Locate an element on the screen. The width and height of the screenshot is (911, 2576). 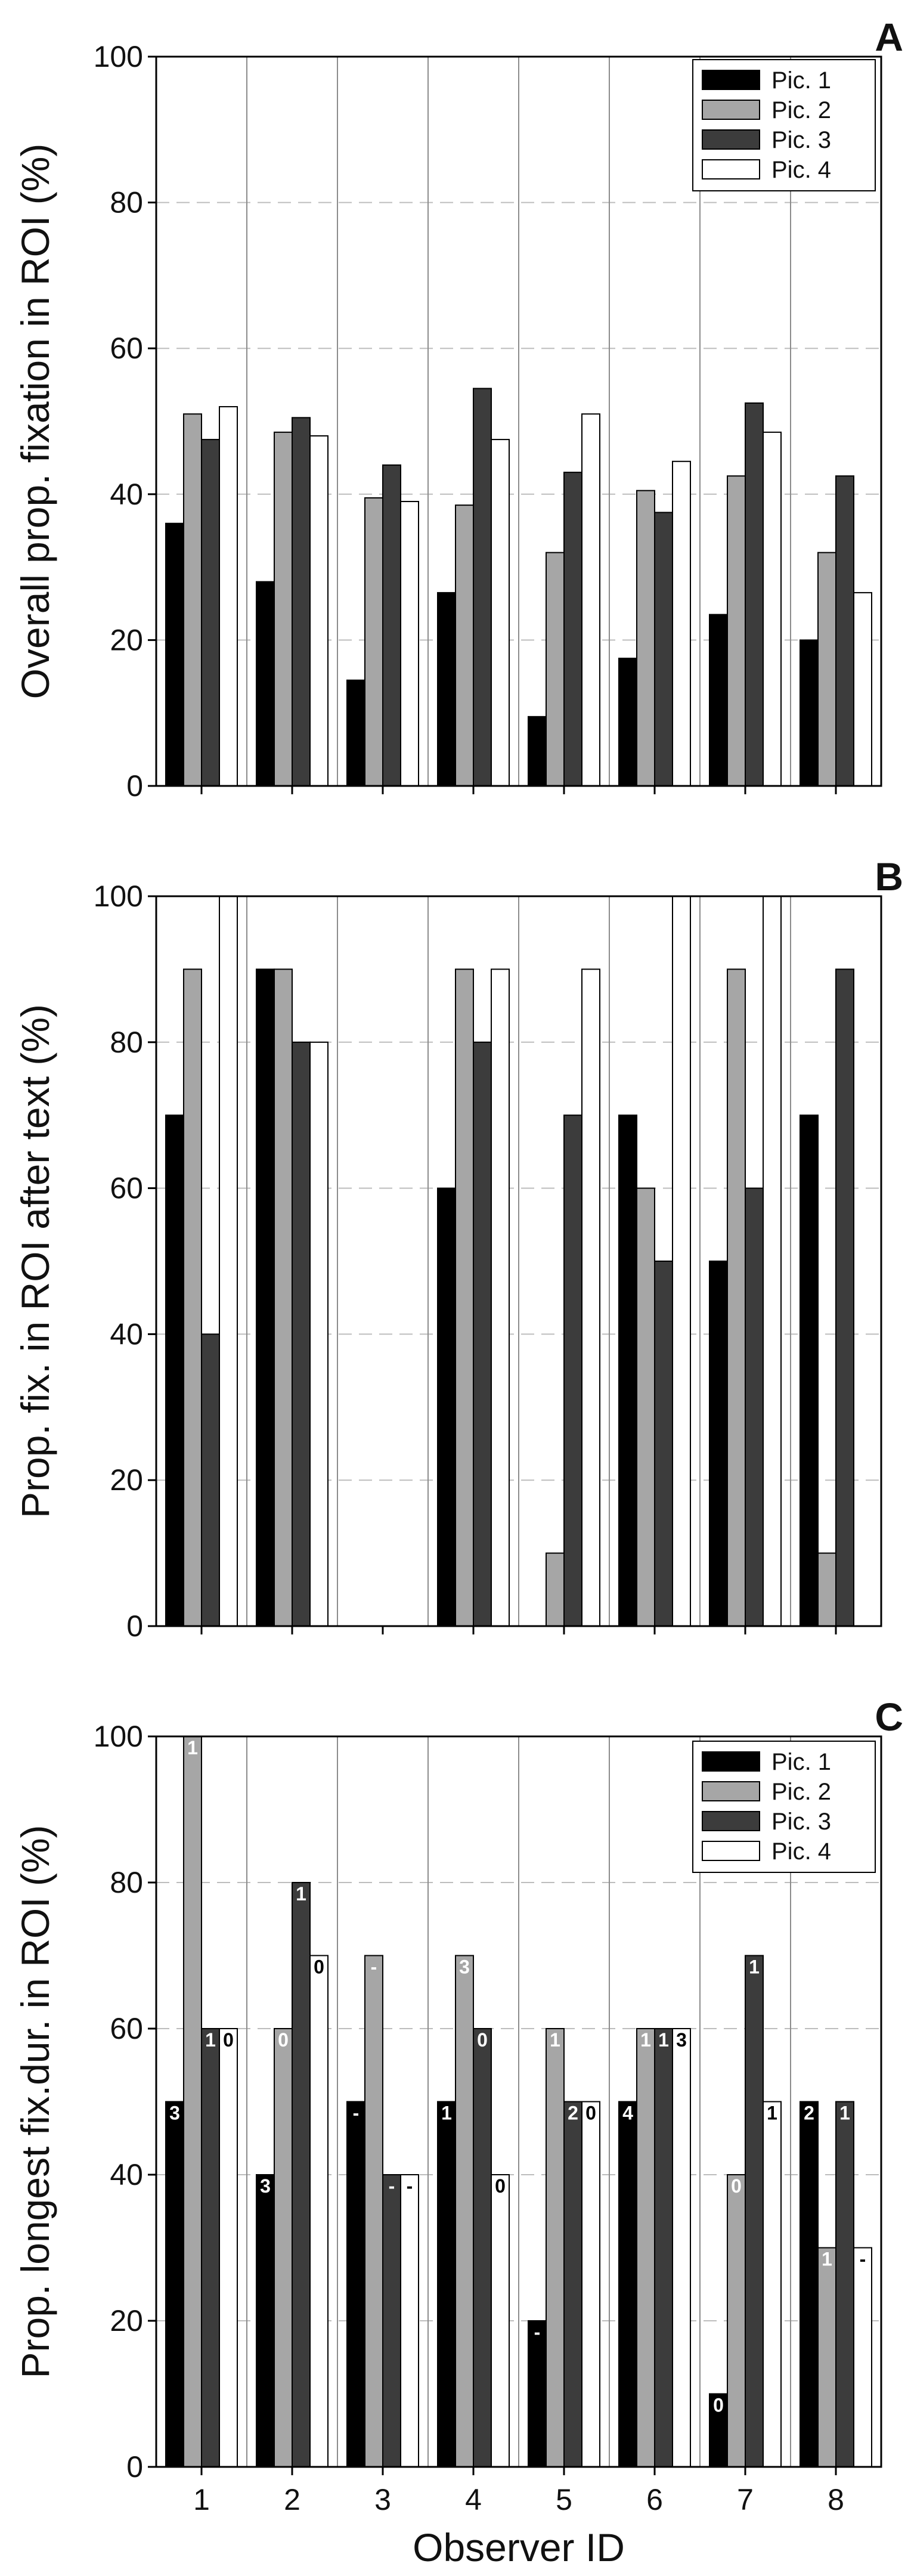
panel-letter: B is located at coordinates (889, 877).